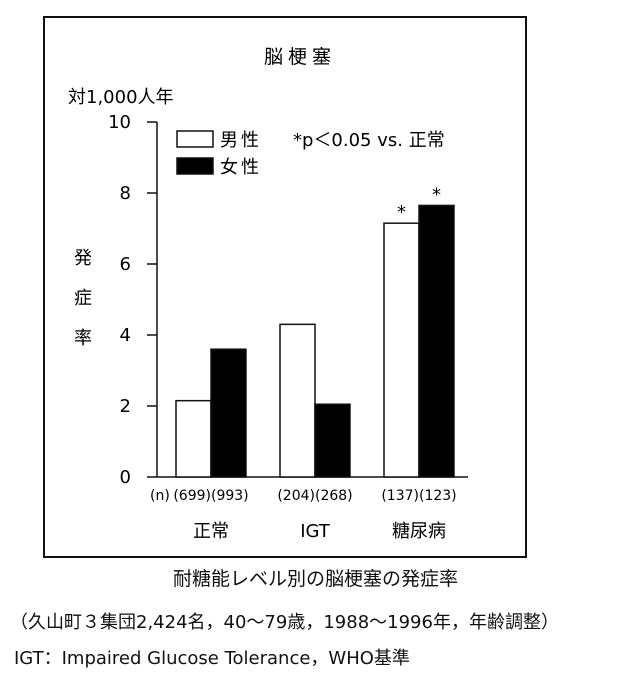  What do you see at coordinates (160, 496) in the screenshot?
I see `n-label: (n)` at bounding box center [160, 496].